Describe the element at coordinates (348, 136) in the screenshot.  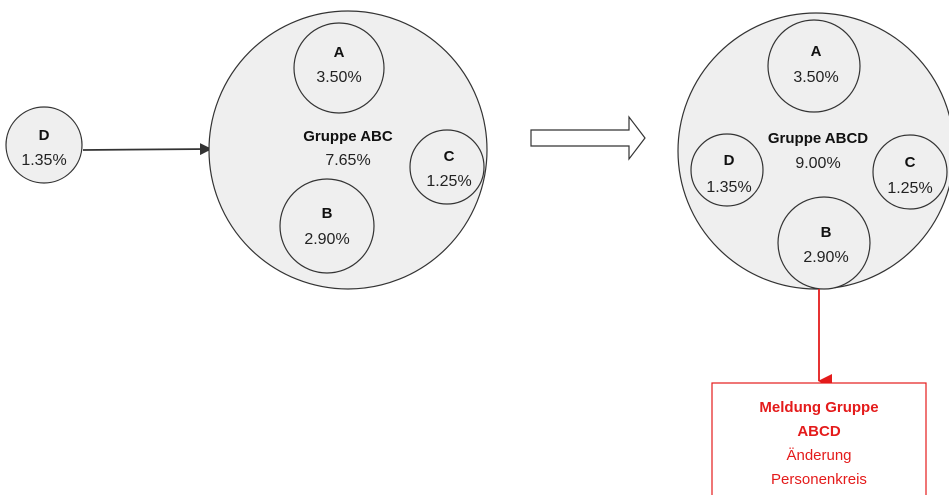
I see `left-group-title: Gruppe ABC` at that location.